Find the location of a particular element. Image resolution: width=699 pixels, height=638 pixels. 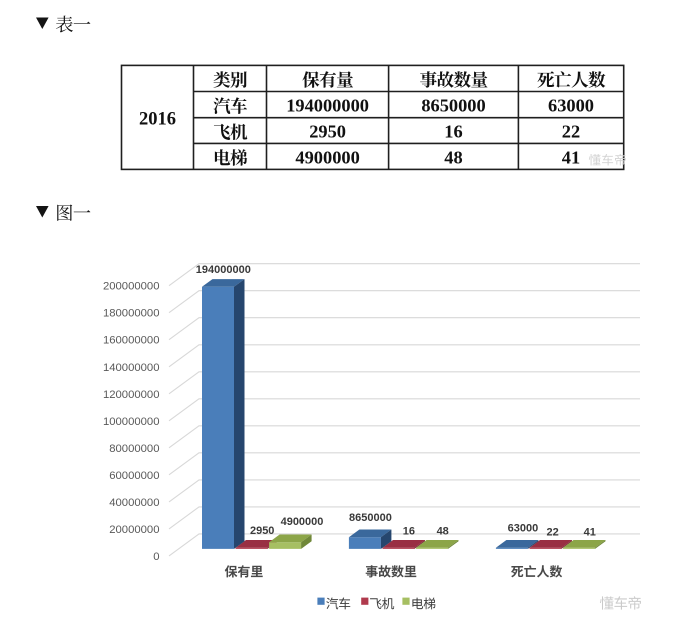

svg-text: 160000000 is located at coordinates (131, 341).